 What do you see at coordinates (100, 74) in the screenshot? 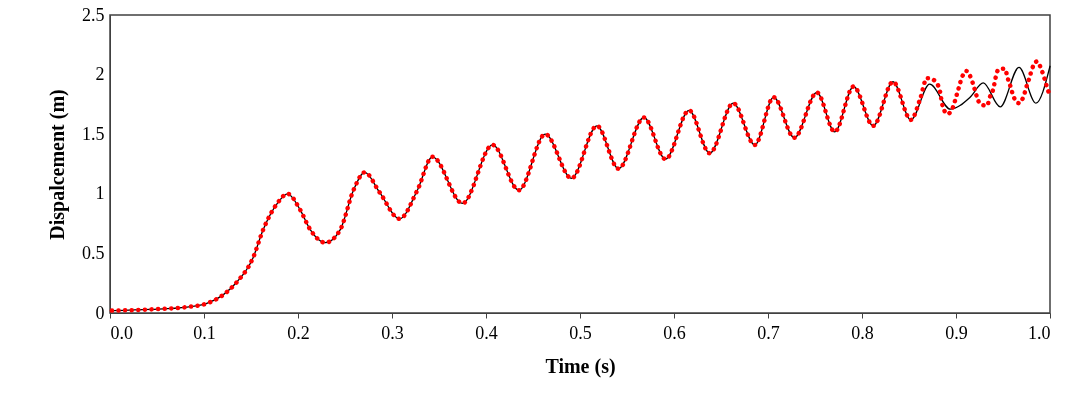
I see `y-tick-label: 2` at bounding box center [100, 74].